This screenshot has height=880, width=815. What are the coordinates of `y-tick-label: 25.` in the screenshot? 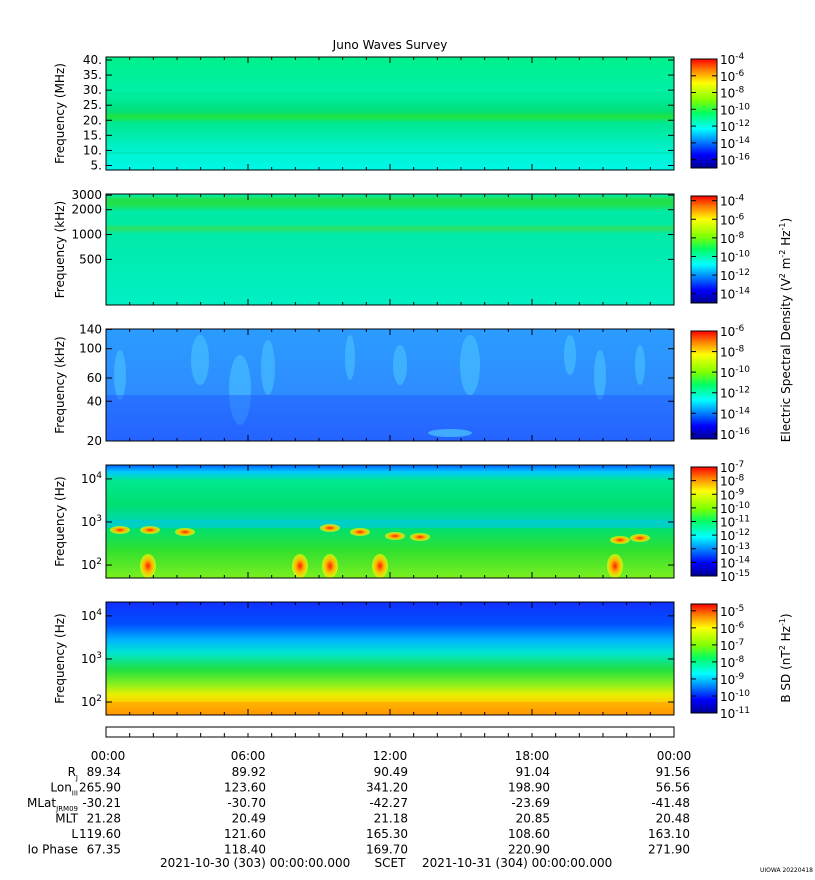 It's located at (92, 105).